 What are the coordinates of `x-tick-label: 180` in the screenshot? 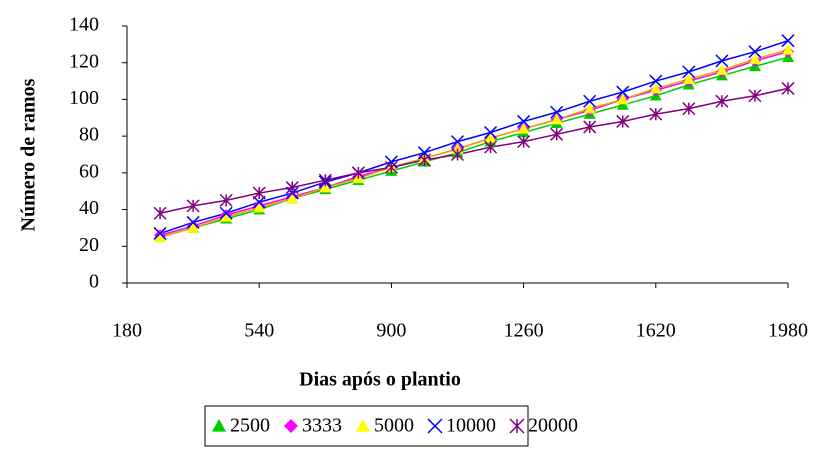 It's located at (127, 331).